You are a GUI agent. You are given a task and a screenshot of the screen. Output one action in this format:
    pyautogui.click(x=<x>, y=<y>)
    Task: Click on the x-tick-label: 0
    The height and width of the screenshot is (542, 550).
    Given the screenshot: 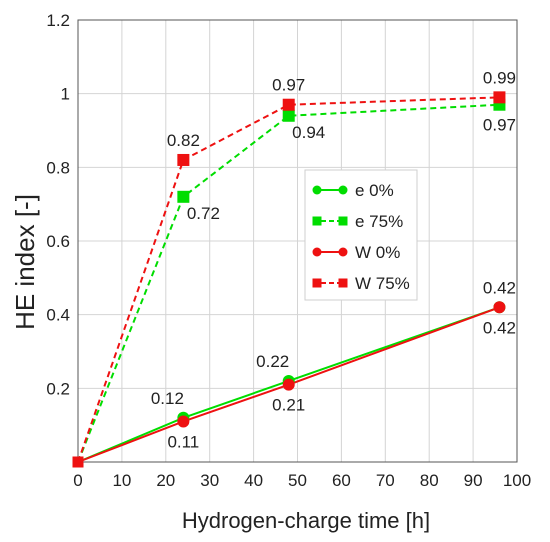 What is the action you would take?
    pyautogui.click(x=77, y=480)
    